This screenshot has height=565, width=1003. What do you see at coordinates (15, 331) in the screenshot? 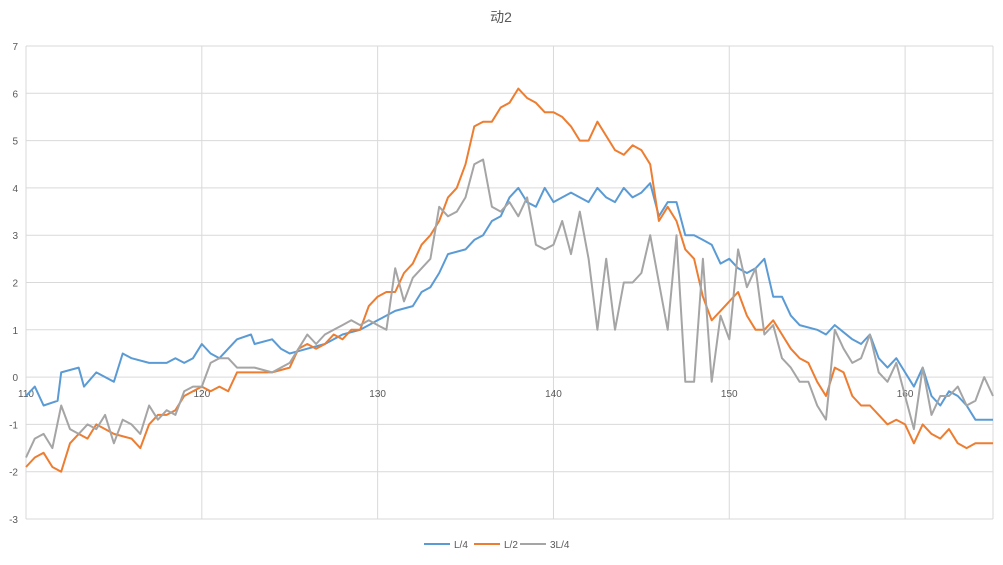
I see `y-tick-label: 1` at bounding box center [15, 331].